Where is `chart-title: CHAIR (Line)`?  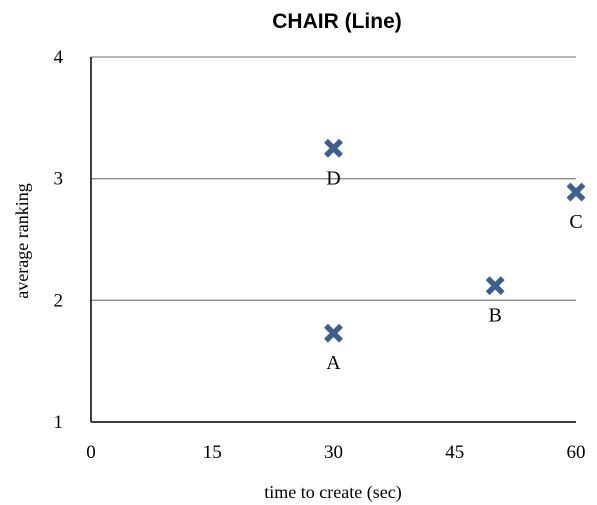 chart-title: CHAIR (Line) is located at coordinates (337, 21).